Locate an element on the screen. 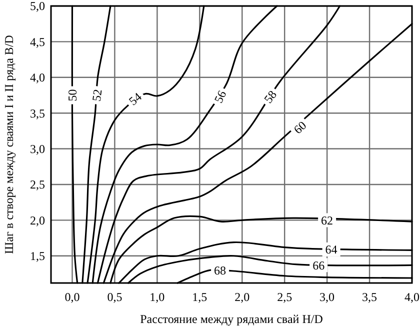  annotation: 50 is located at coordinates (72, 95).